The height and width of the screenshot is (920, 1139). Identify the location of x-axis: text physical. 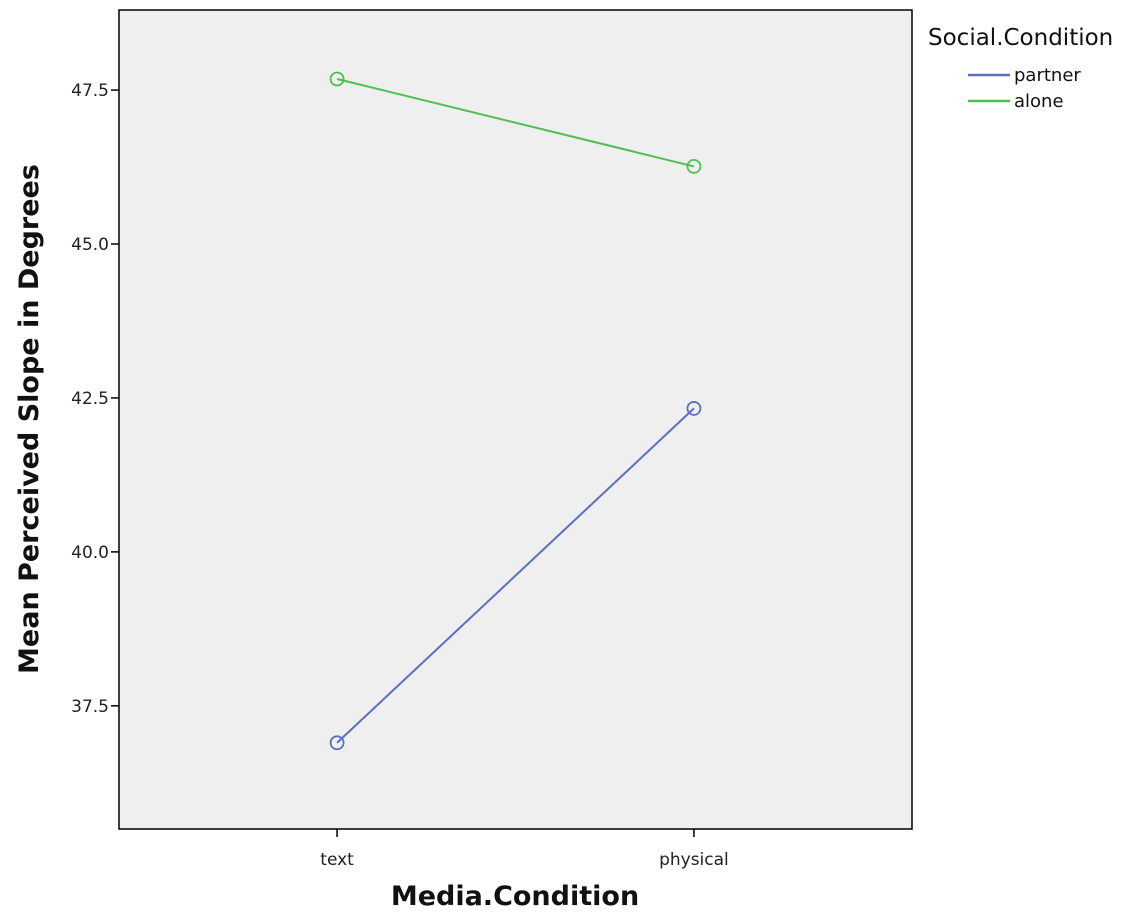
(524, 849).